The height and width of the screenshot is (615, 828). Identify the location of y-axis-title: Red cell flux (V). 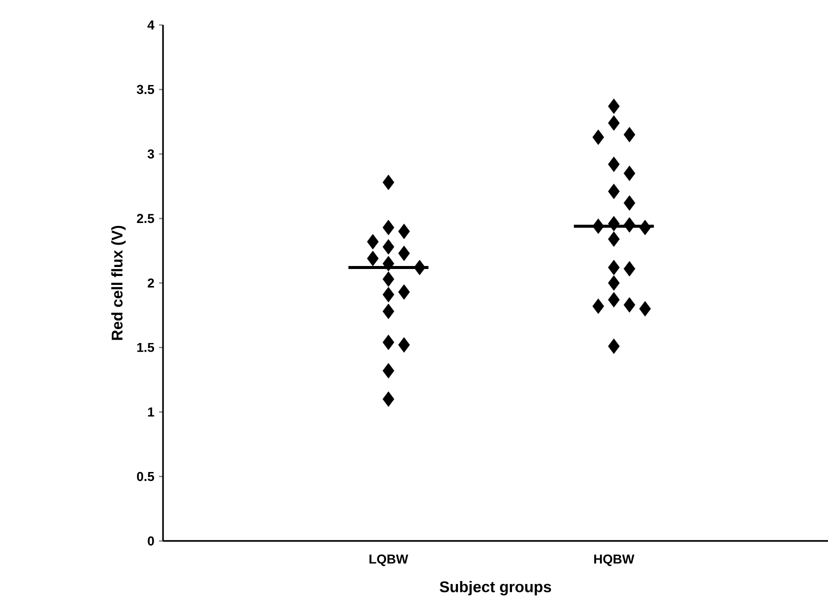
(118, 283).